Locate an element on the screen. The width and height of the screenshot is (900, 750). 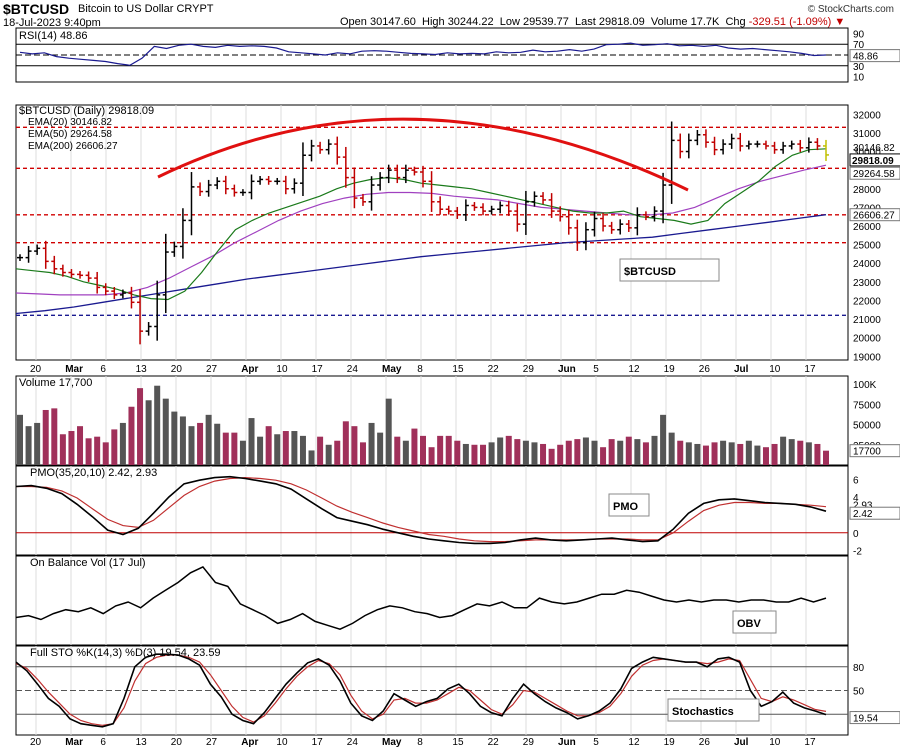
bottom-date-tick-label: 26 is located at coordinates (705, 742).